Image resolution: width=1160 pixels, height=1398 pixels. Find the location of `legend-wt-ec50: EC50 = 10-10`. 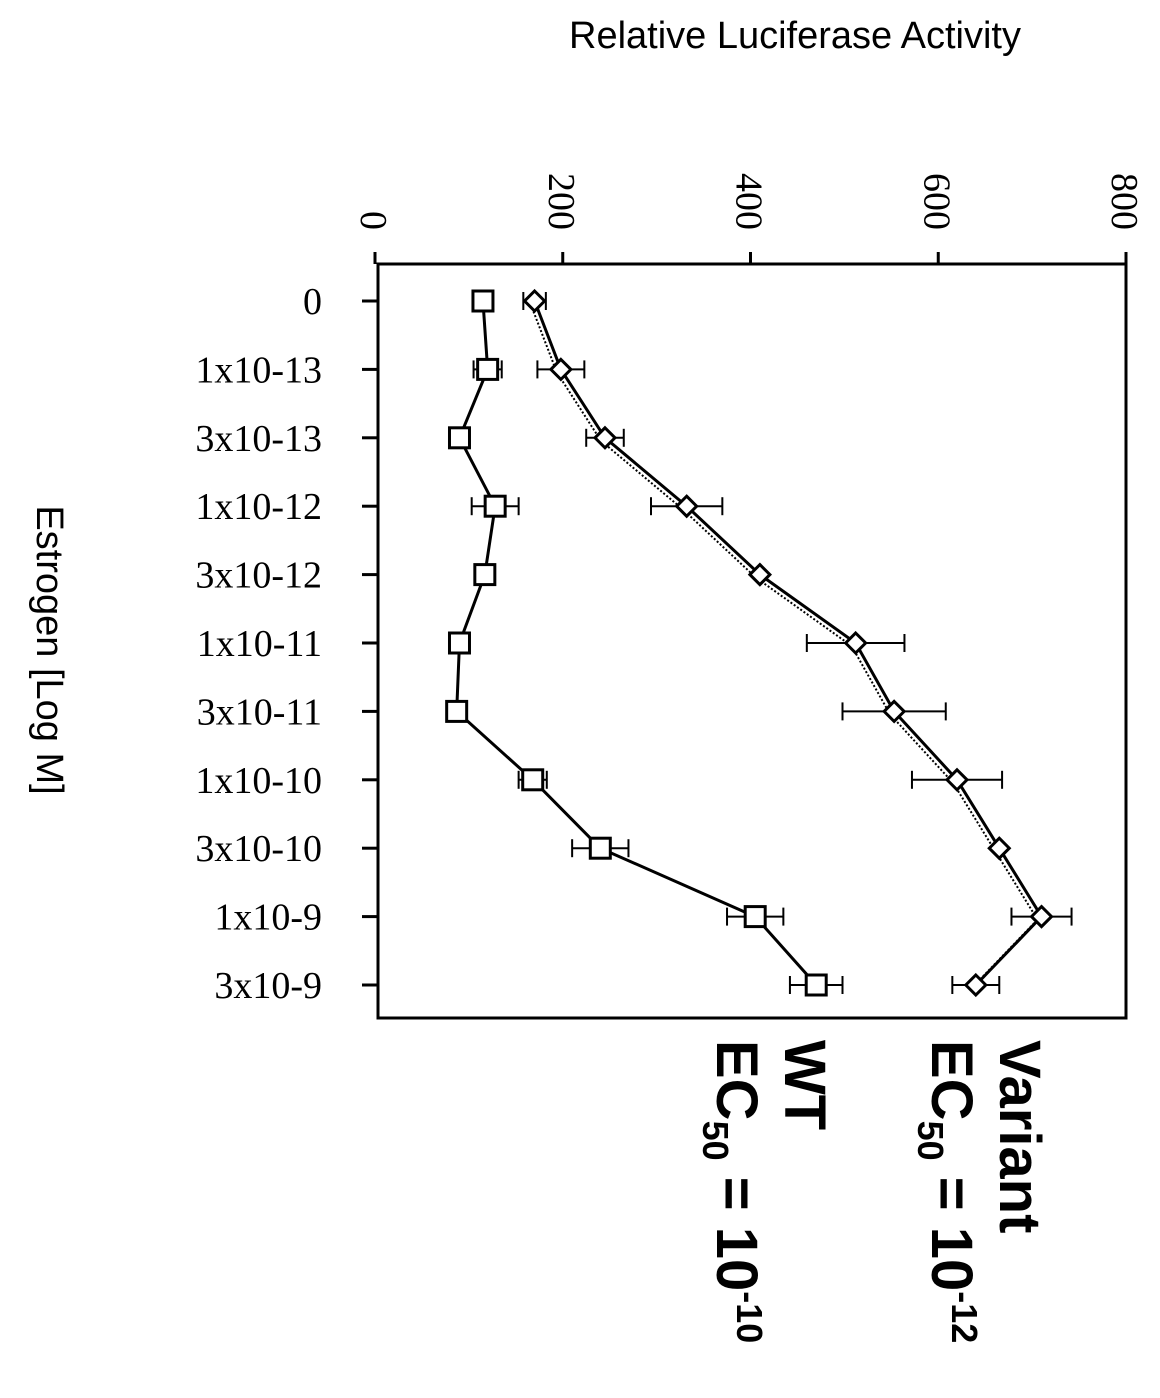

legend-wt-ec50: EC50 = 10-10 is located at coordinates (732, 1191).